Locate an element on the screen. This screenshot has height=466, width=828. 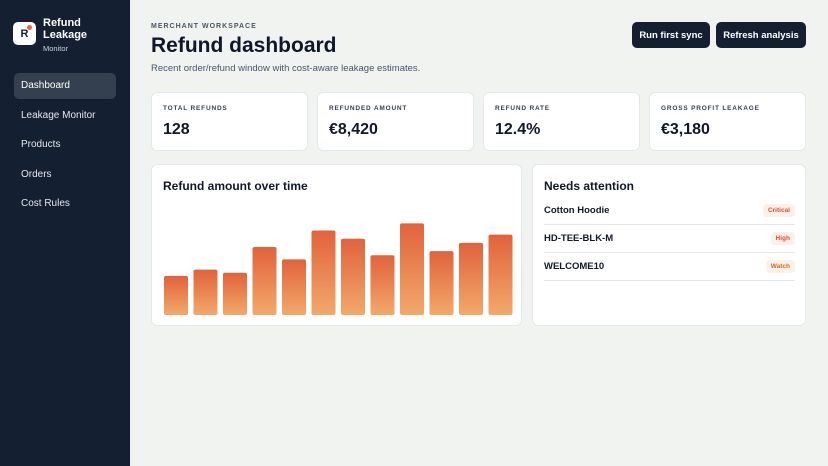
sidebar-item-cost-rules: Cost Rules is located at coordinates (45, 204).